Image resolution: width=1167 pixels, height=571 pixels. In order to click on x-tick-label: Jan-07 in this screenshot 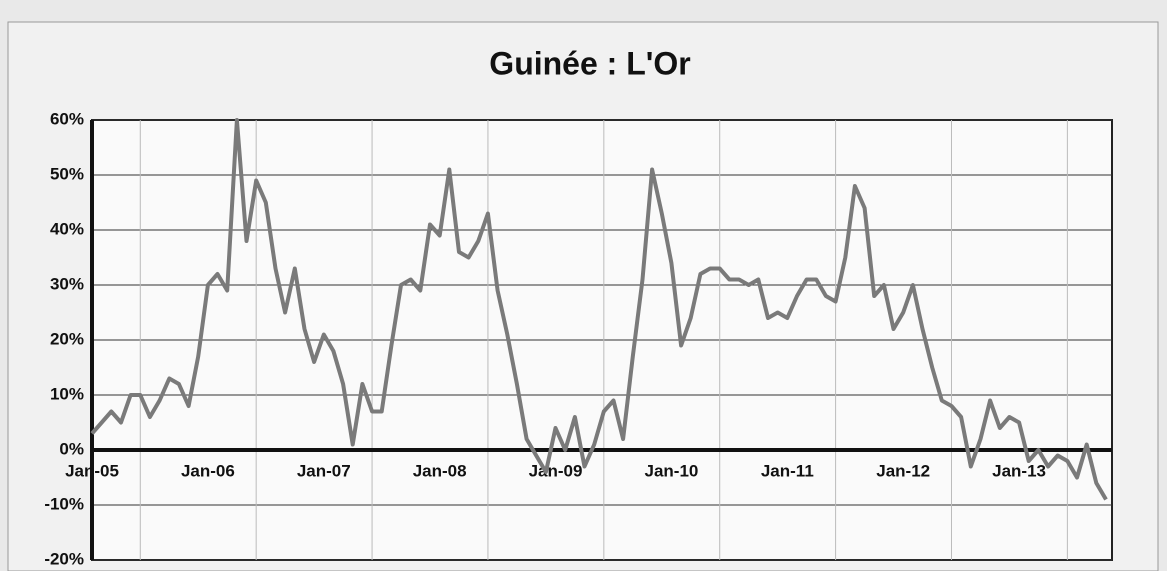, I will do `click(324, 470)`.